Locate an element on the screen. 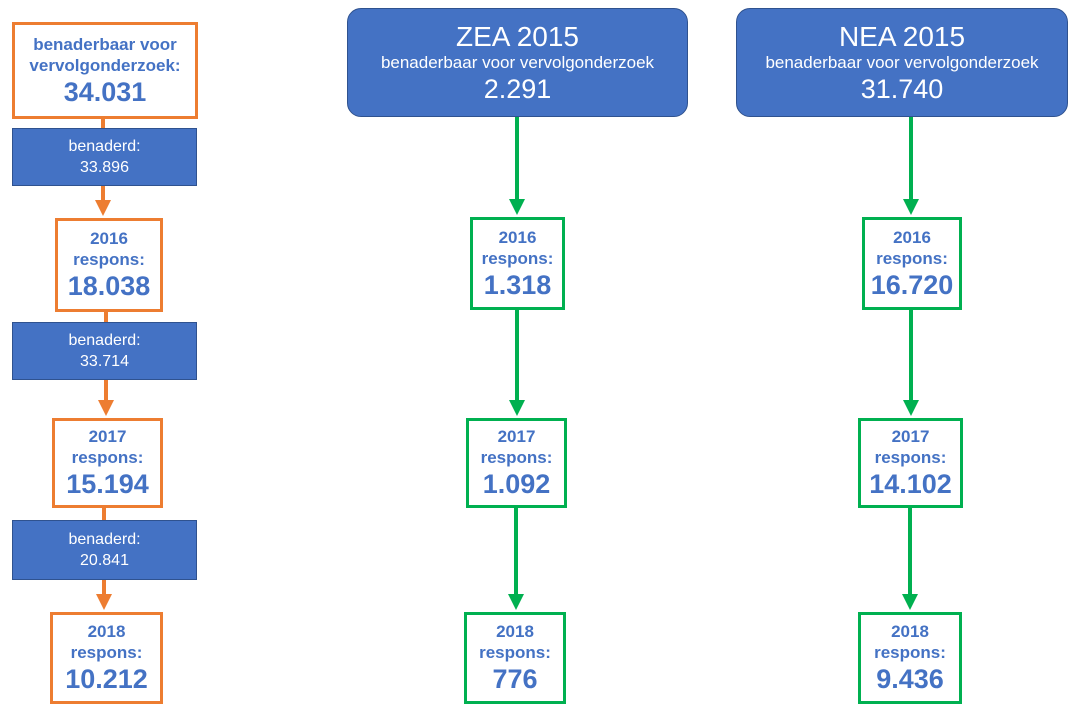 The image size is (1071, 707). response-box: 2018 respons: 9.436 is located at coordinates (910, 658).